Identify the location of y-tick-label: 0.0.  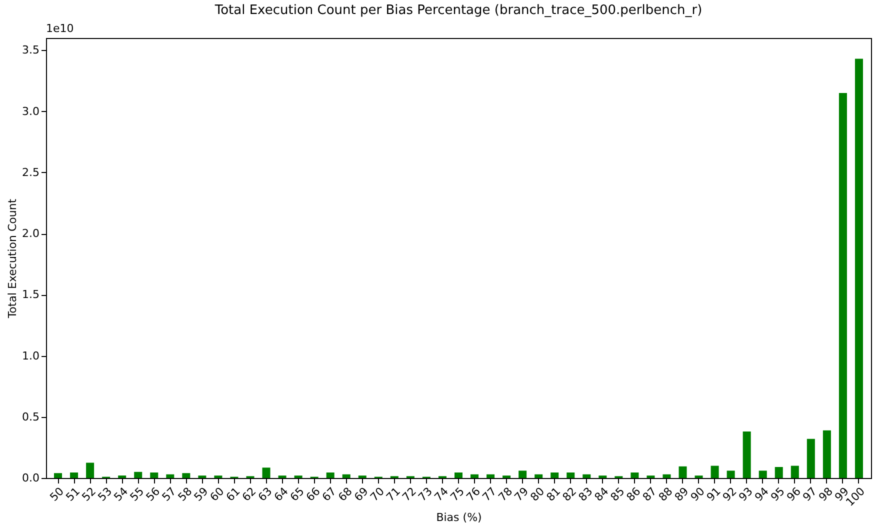
(31, 478).